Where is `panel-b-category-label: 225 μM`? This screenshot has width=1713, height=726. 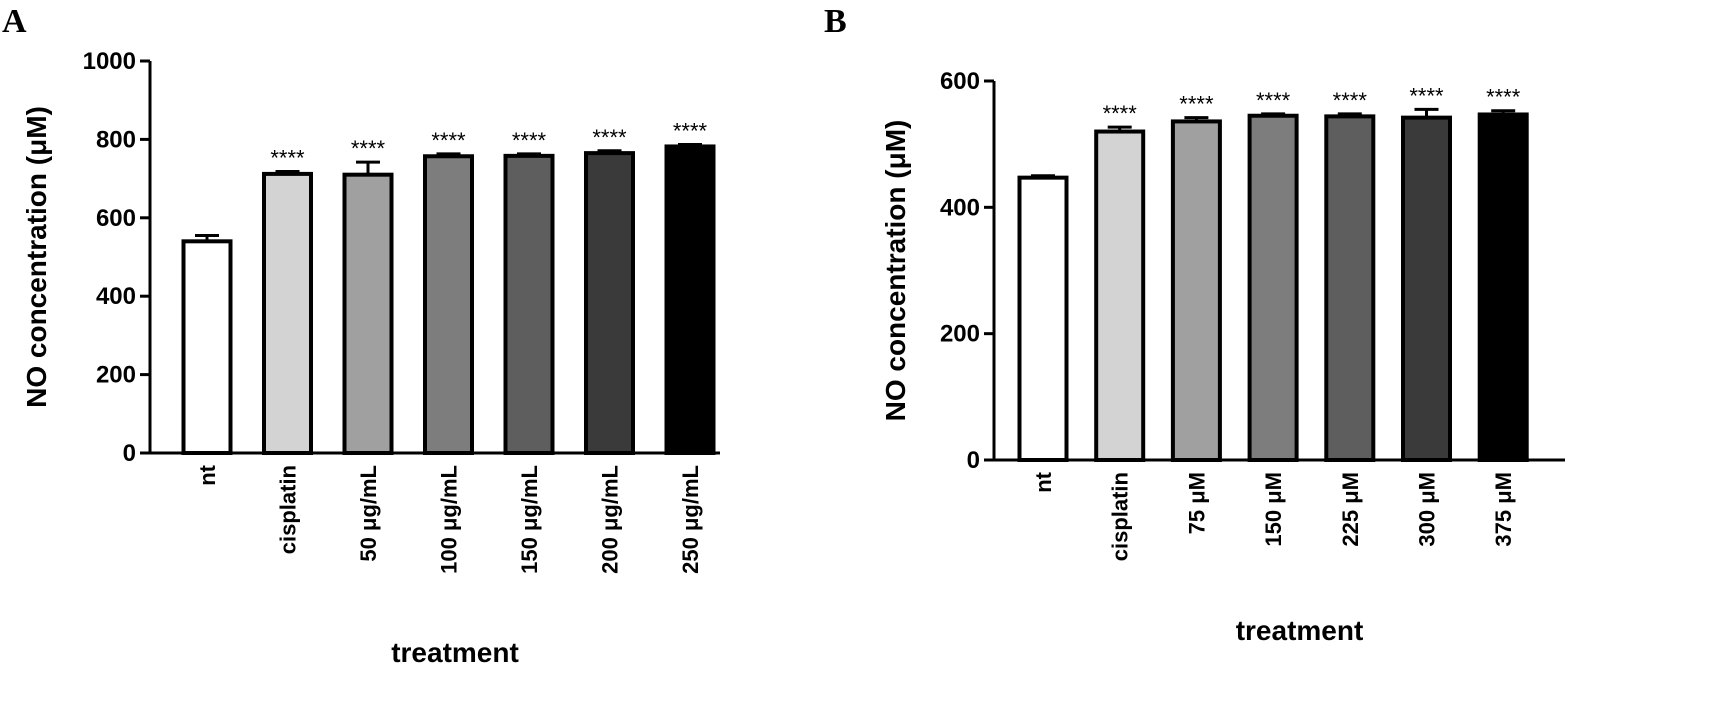 panel-b-category-label: 225 μM is located at coordinates (1350, 509).